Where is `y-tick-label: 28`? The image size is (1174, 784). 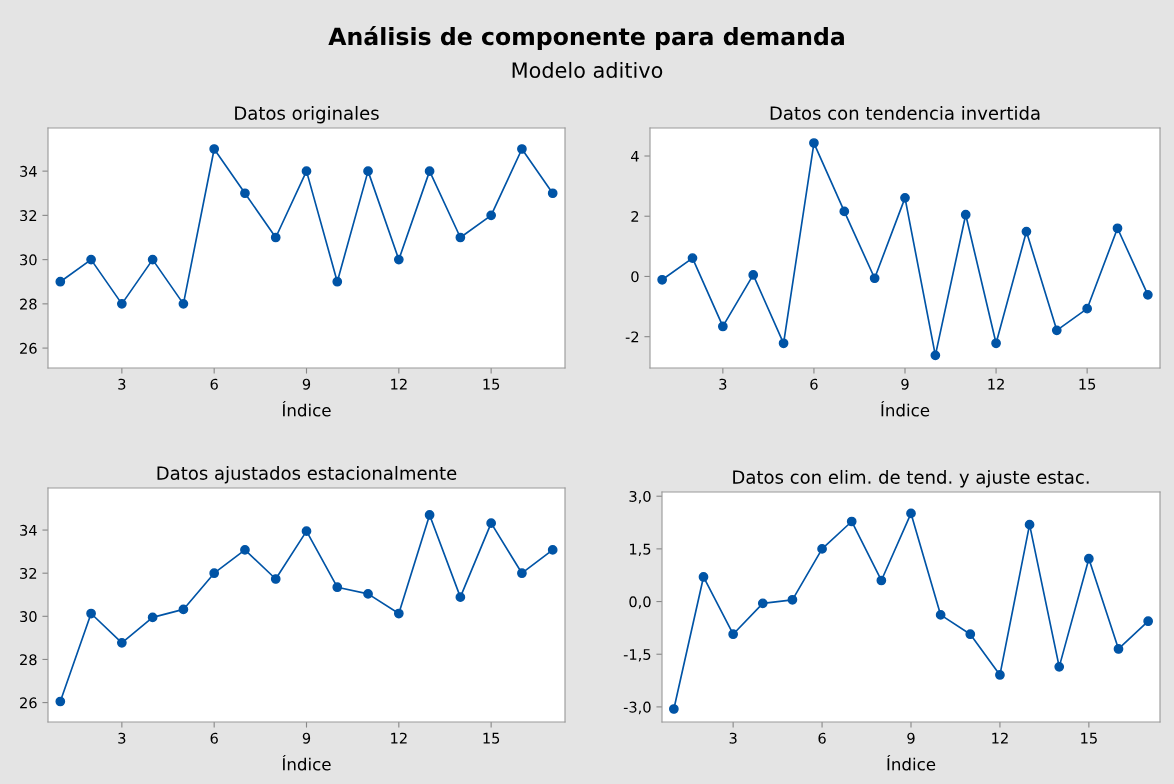 y-tick-label: 28 is located at coordinates (28, 304).